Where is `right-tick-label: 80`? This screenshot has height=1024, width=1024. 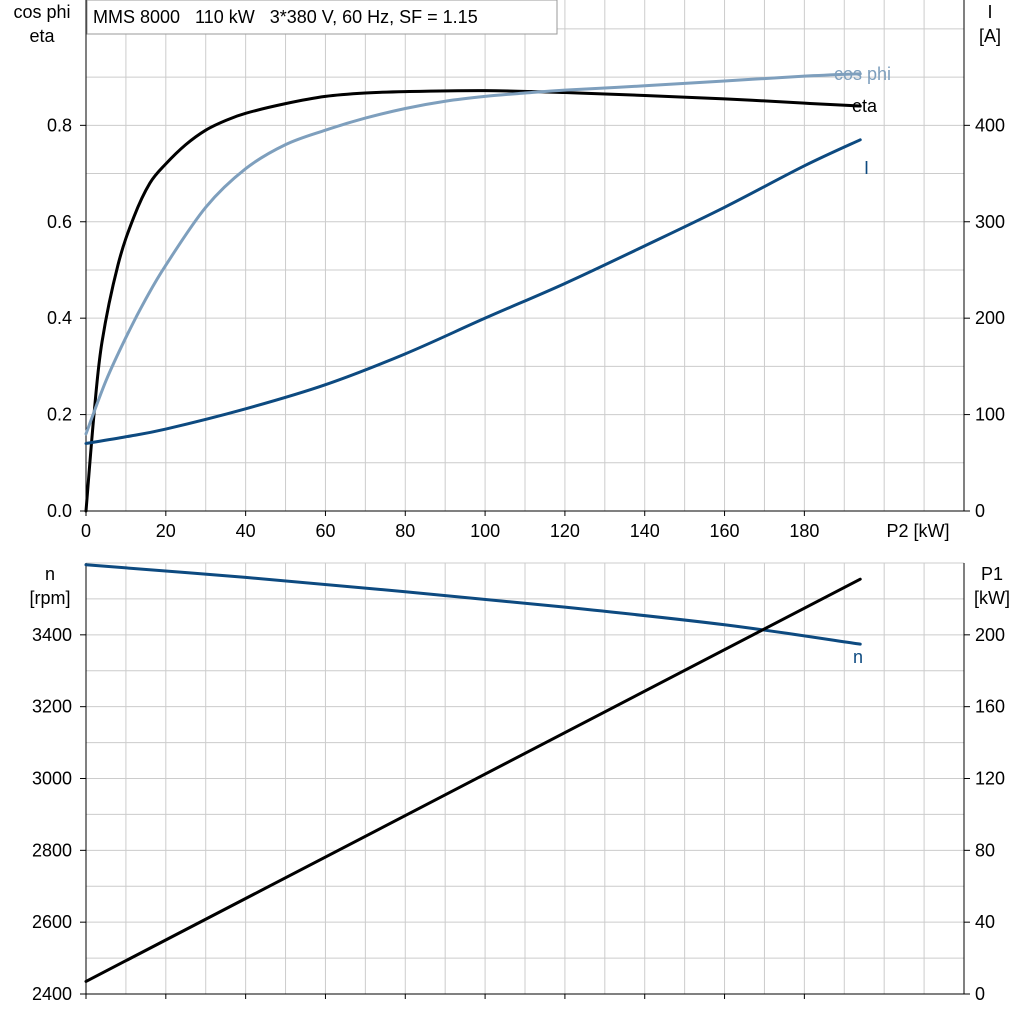 right-tick-label: 80 is located at coordinates (985, 850).